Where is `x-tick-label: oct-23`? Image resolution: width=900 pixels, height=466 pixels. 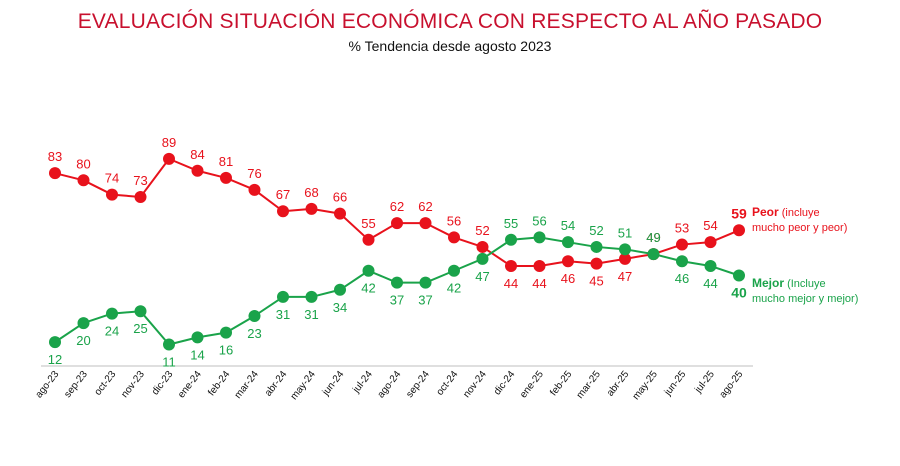 x-tick-label: oct-23 is located at coordinates (106, 383).